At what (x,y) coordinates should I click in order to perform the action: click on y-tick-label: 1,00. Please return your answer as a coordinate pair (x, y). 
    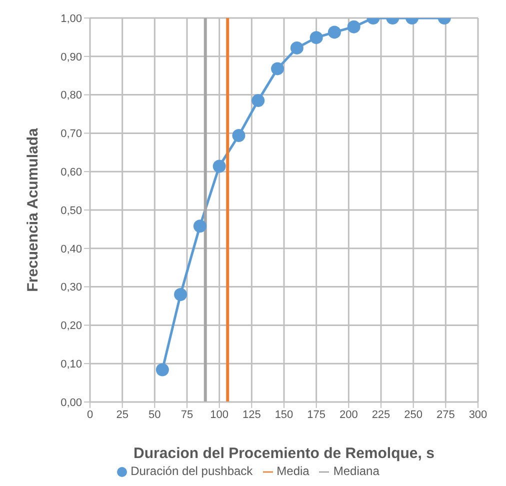
    Looking at the image, I should click on (71, 18).